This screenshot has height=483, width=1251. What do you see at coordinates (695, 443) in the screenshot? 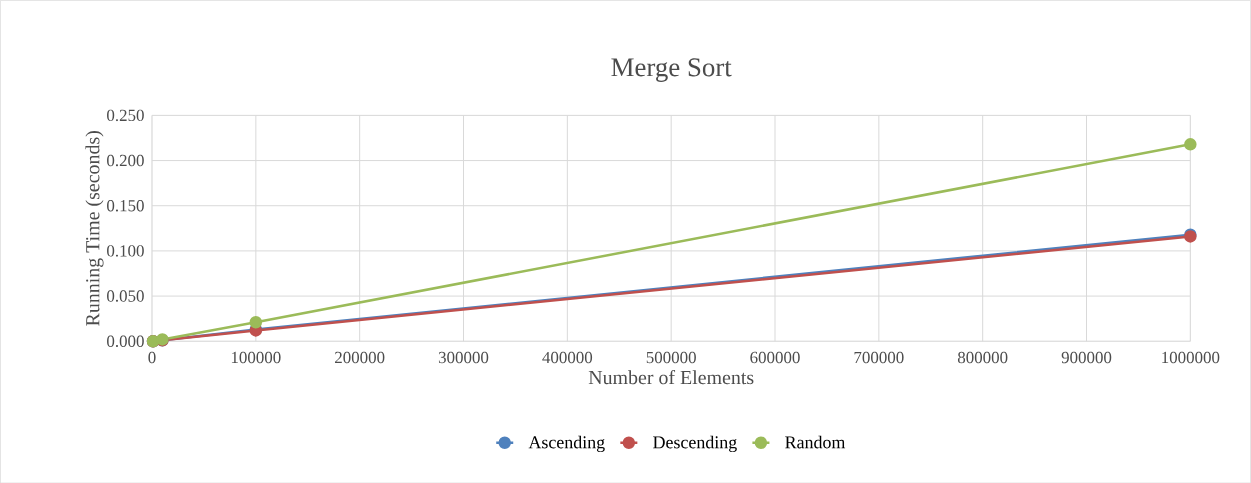
I see `legend-label: Descending` at bounding box center [695, 443].